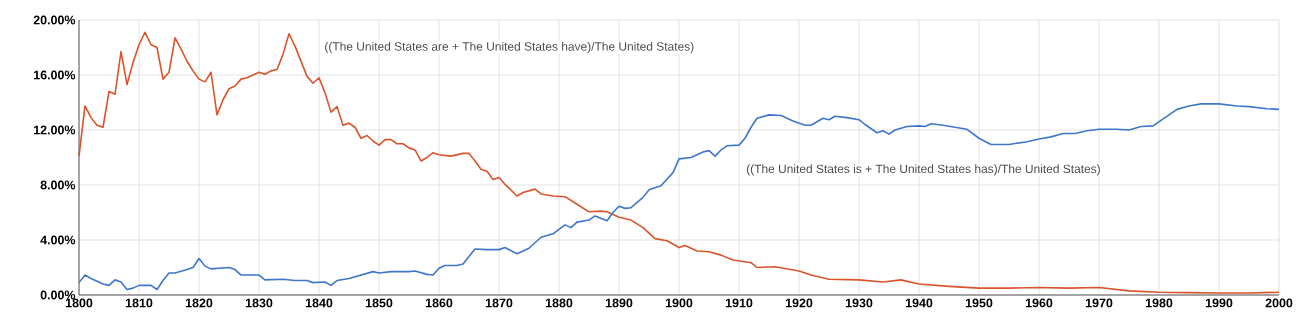 This screenshot has height=333, width=1308. What do you see at coordinates (739, 303) in the screenshot?
I see `x-tick-label: 1910` at bounding box center [739, 303].